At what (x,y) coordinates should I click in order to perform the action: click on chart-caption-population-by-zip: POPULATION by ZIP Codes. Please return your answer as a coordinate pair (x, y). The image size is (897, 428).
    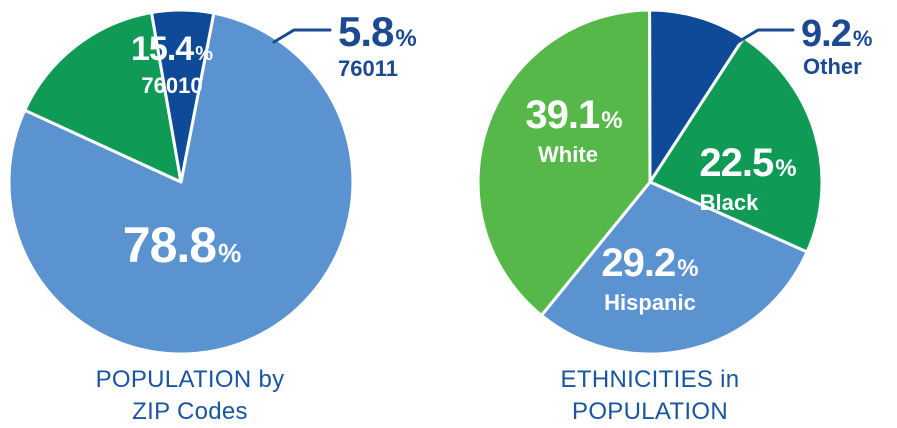
    Looking at the image, I should click on (190, 396).